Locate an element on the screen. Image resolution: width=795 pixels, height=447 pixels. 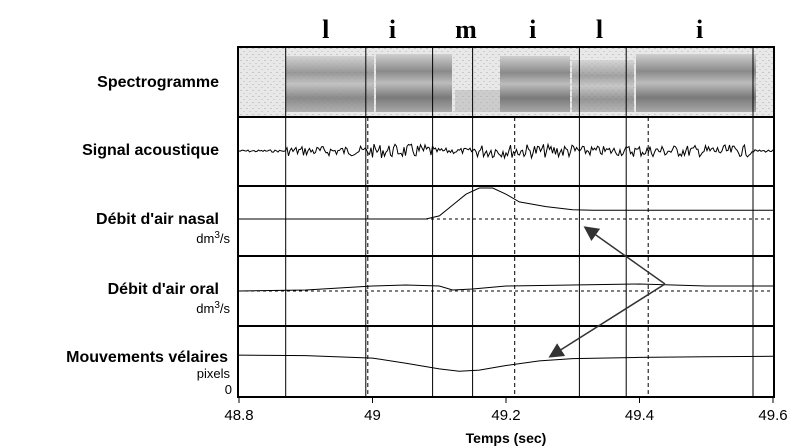
panel-zero-velum: 0 is located at coordinates (228, 389).